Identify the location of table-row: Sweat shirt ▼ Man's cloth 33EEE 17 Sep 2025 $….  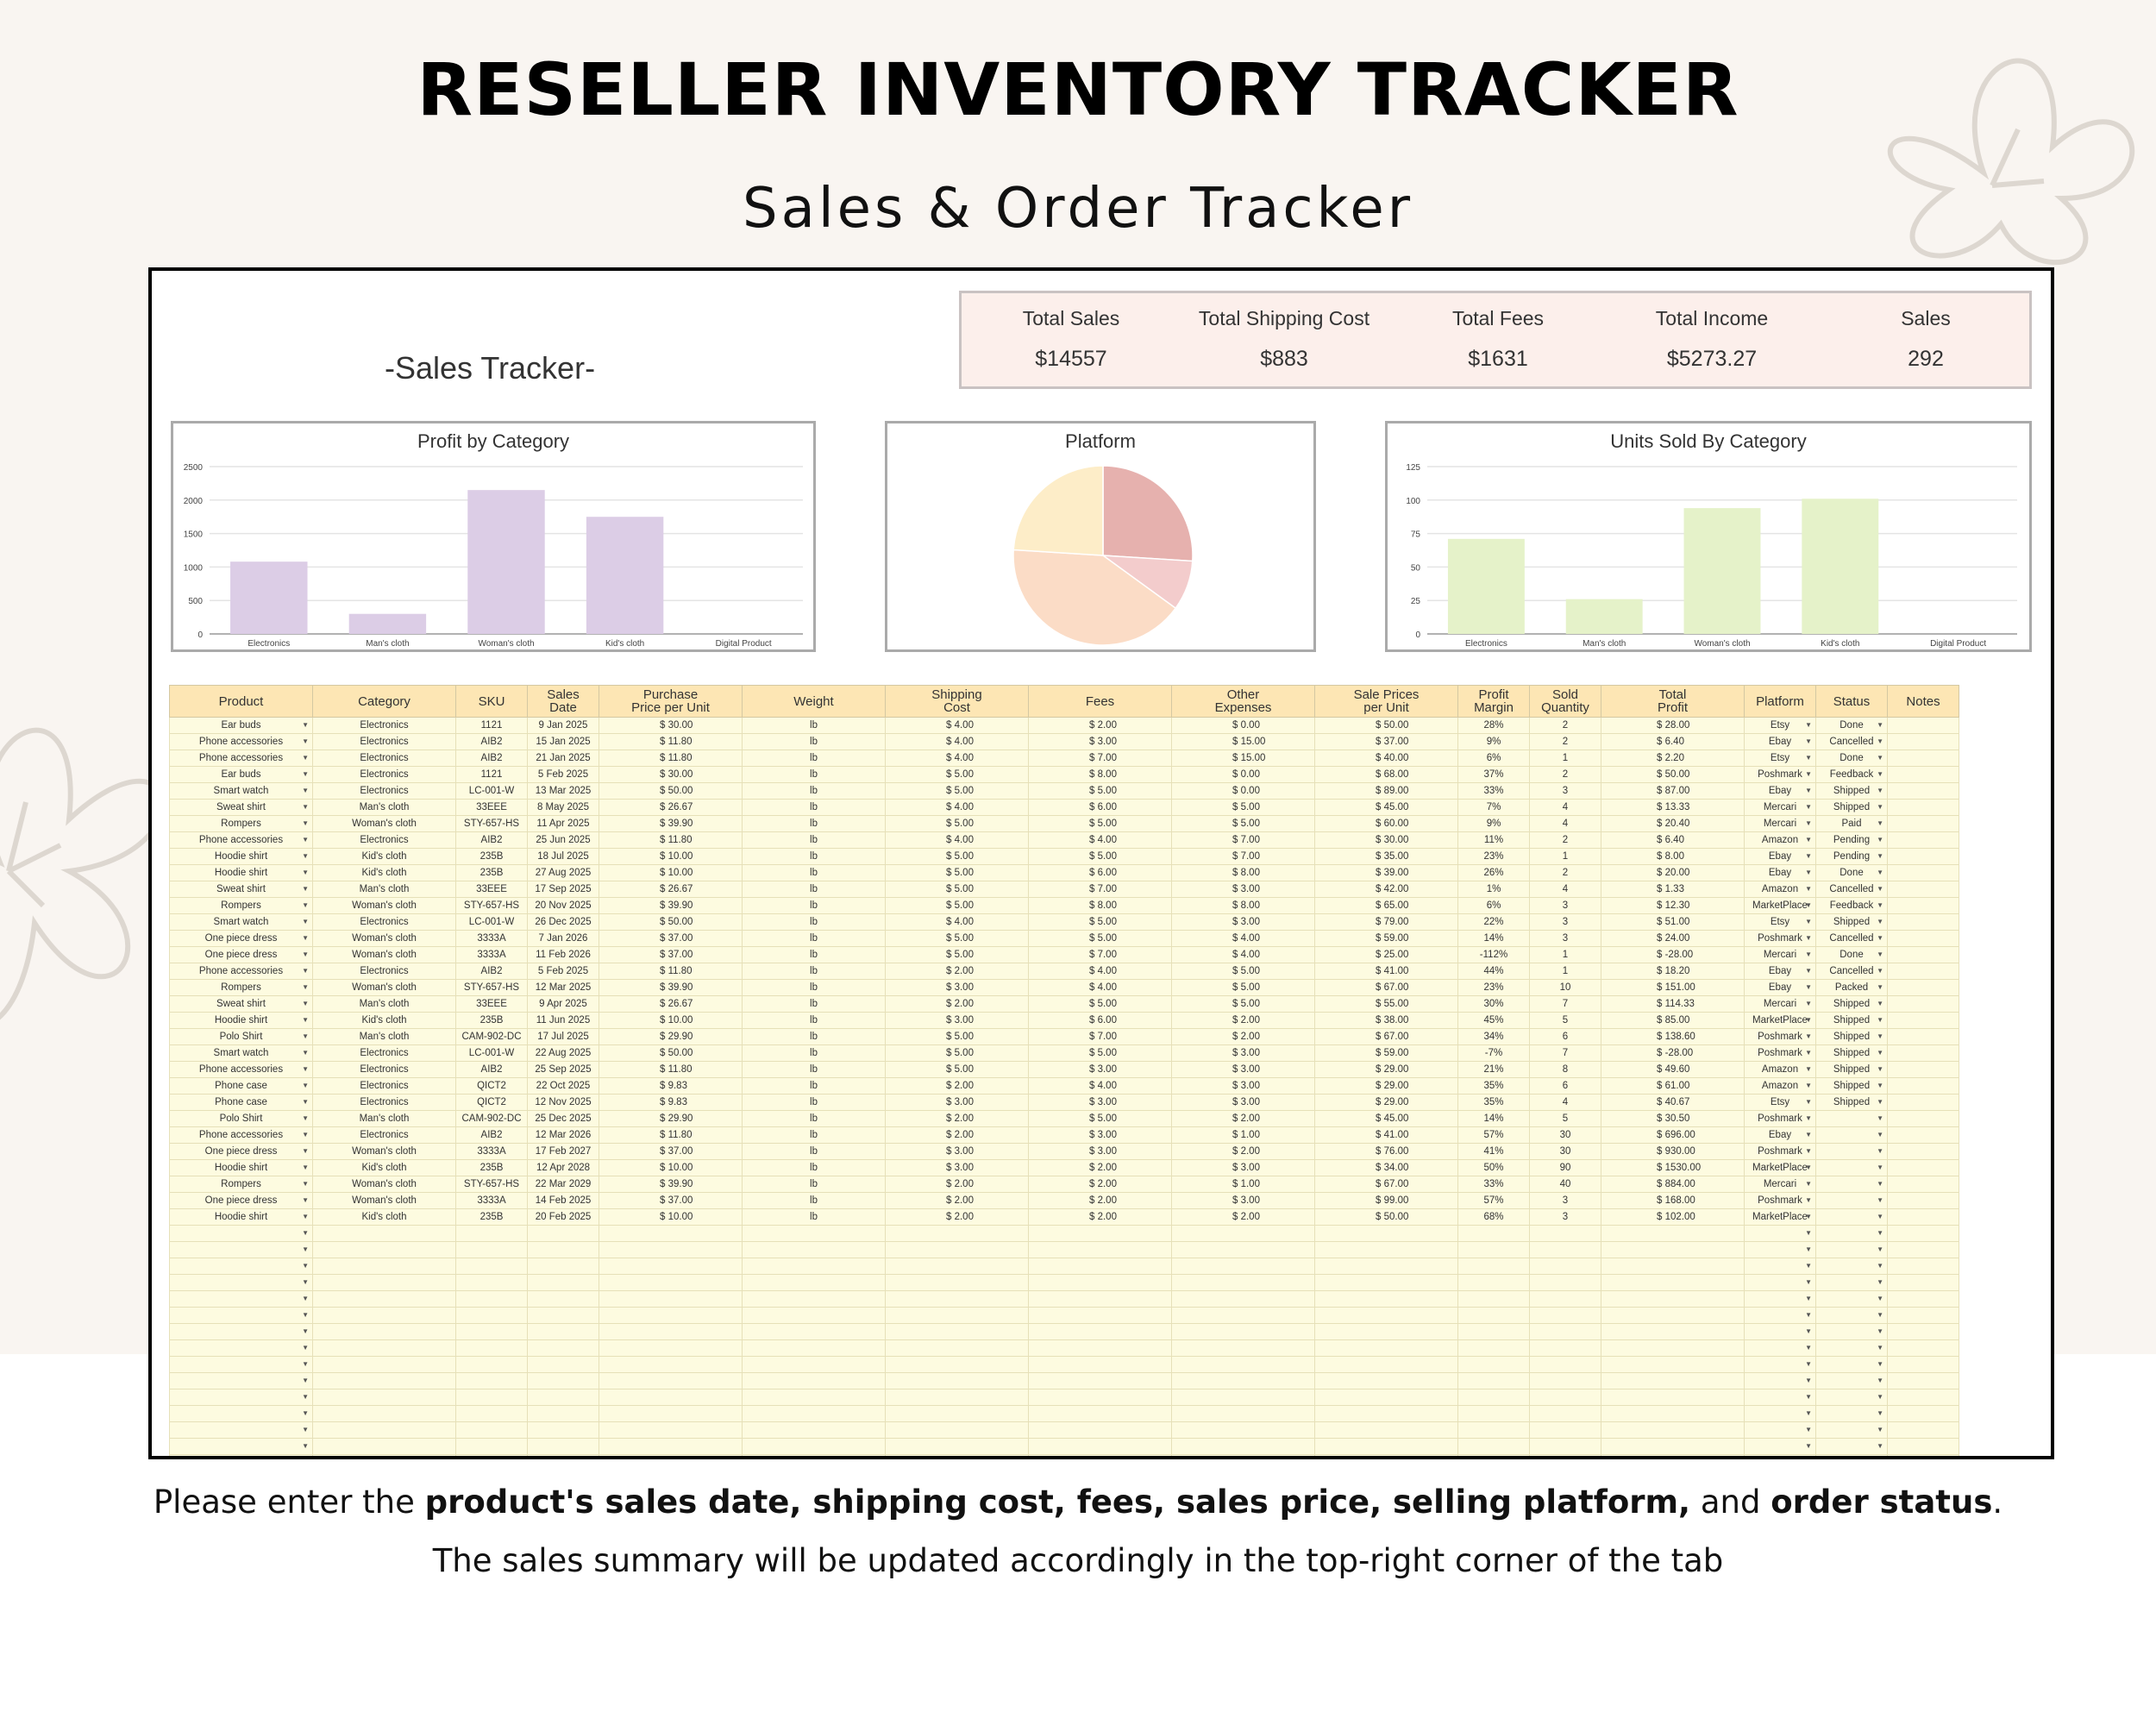
(1064, 890).